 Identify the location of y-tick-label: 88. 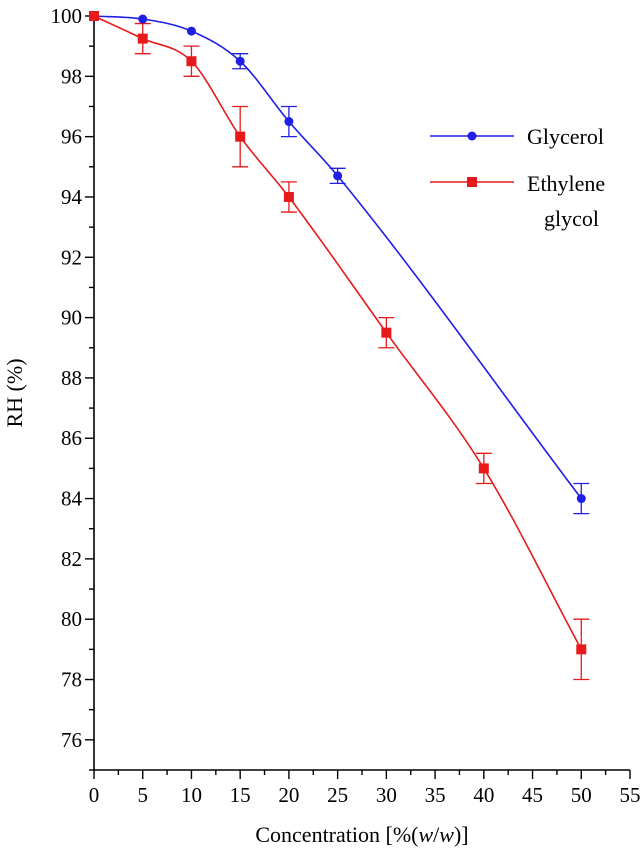
(71, 378).